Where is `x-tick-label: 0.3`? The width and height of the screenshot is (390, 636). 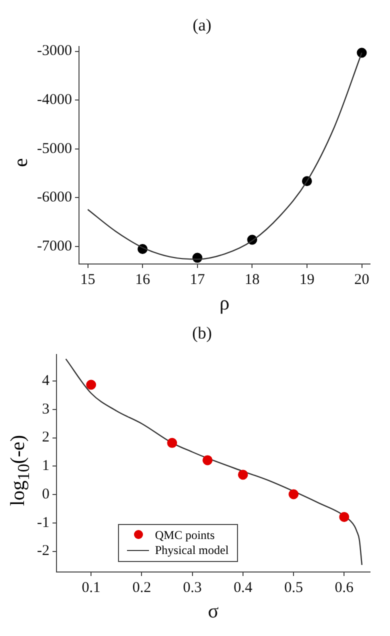
x-tick-label: 0.3 is located at coordinates (192, 588).